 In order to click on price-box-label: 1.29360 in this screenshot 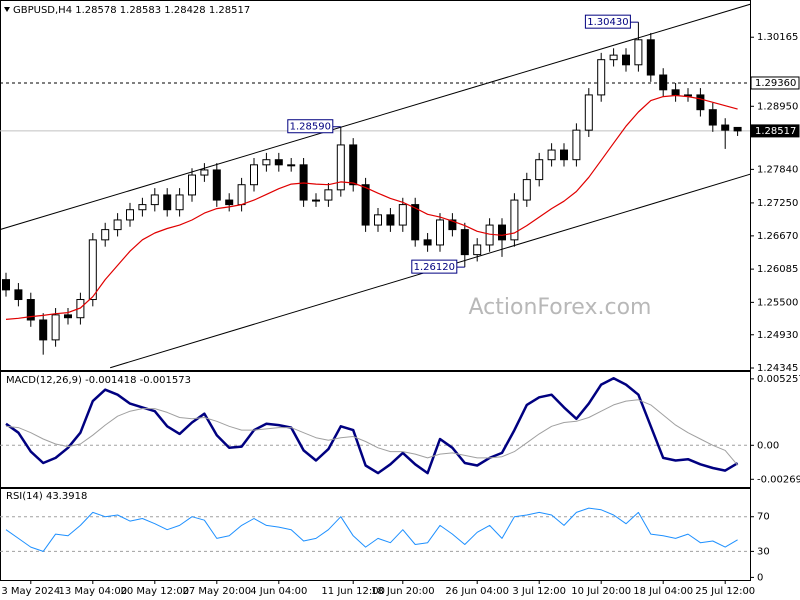, I will do `click(775, 83)`.